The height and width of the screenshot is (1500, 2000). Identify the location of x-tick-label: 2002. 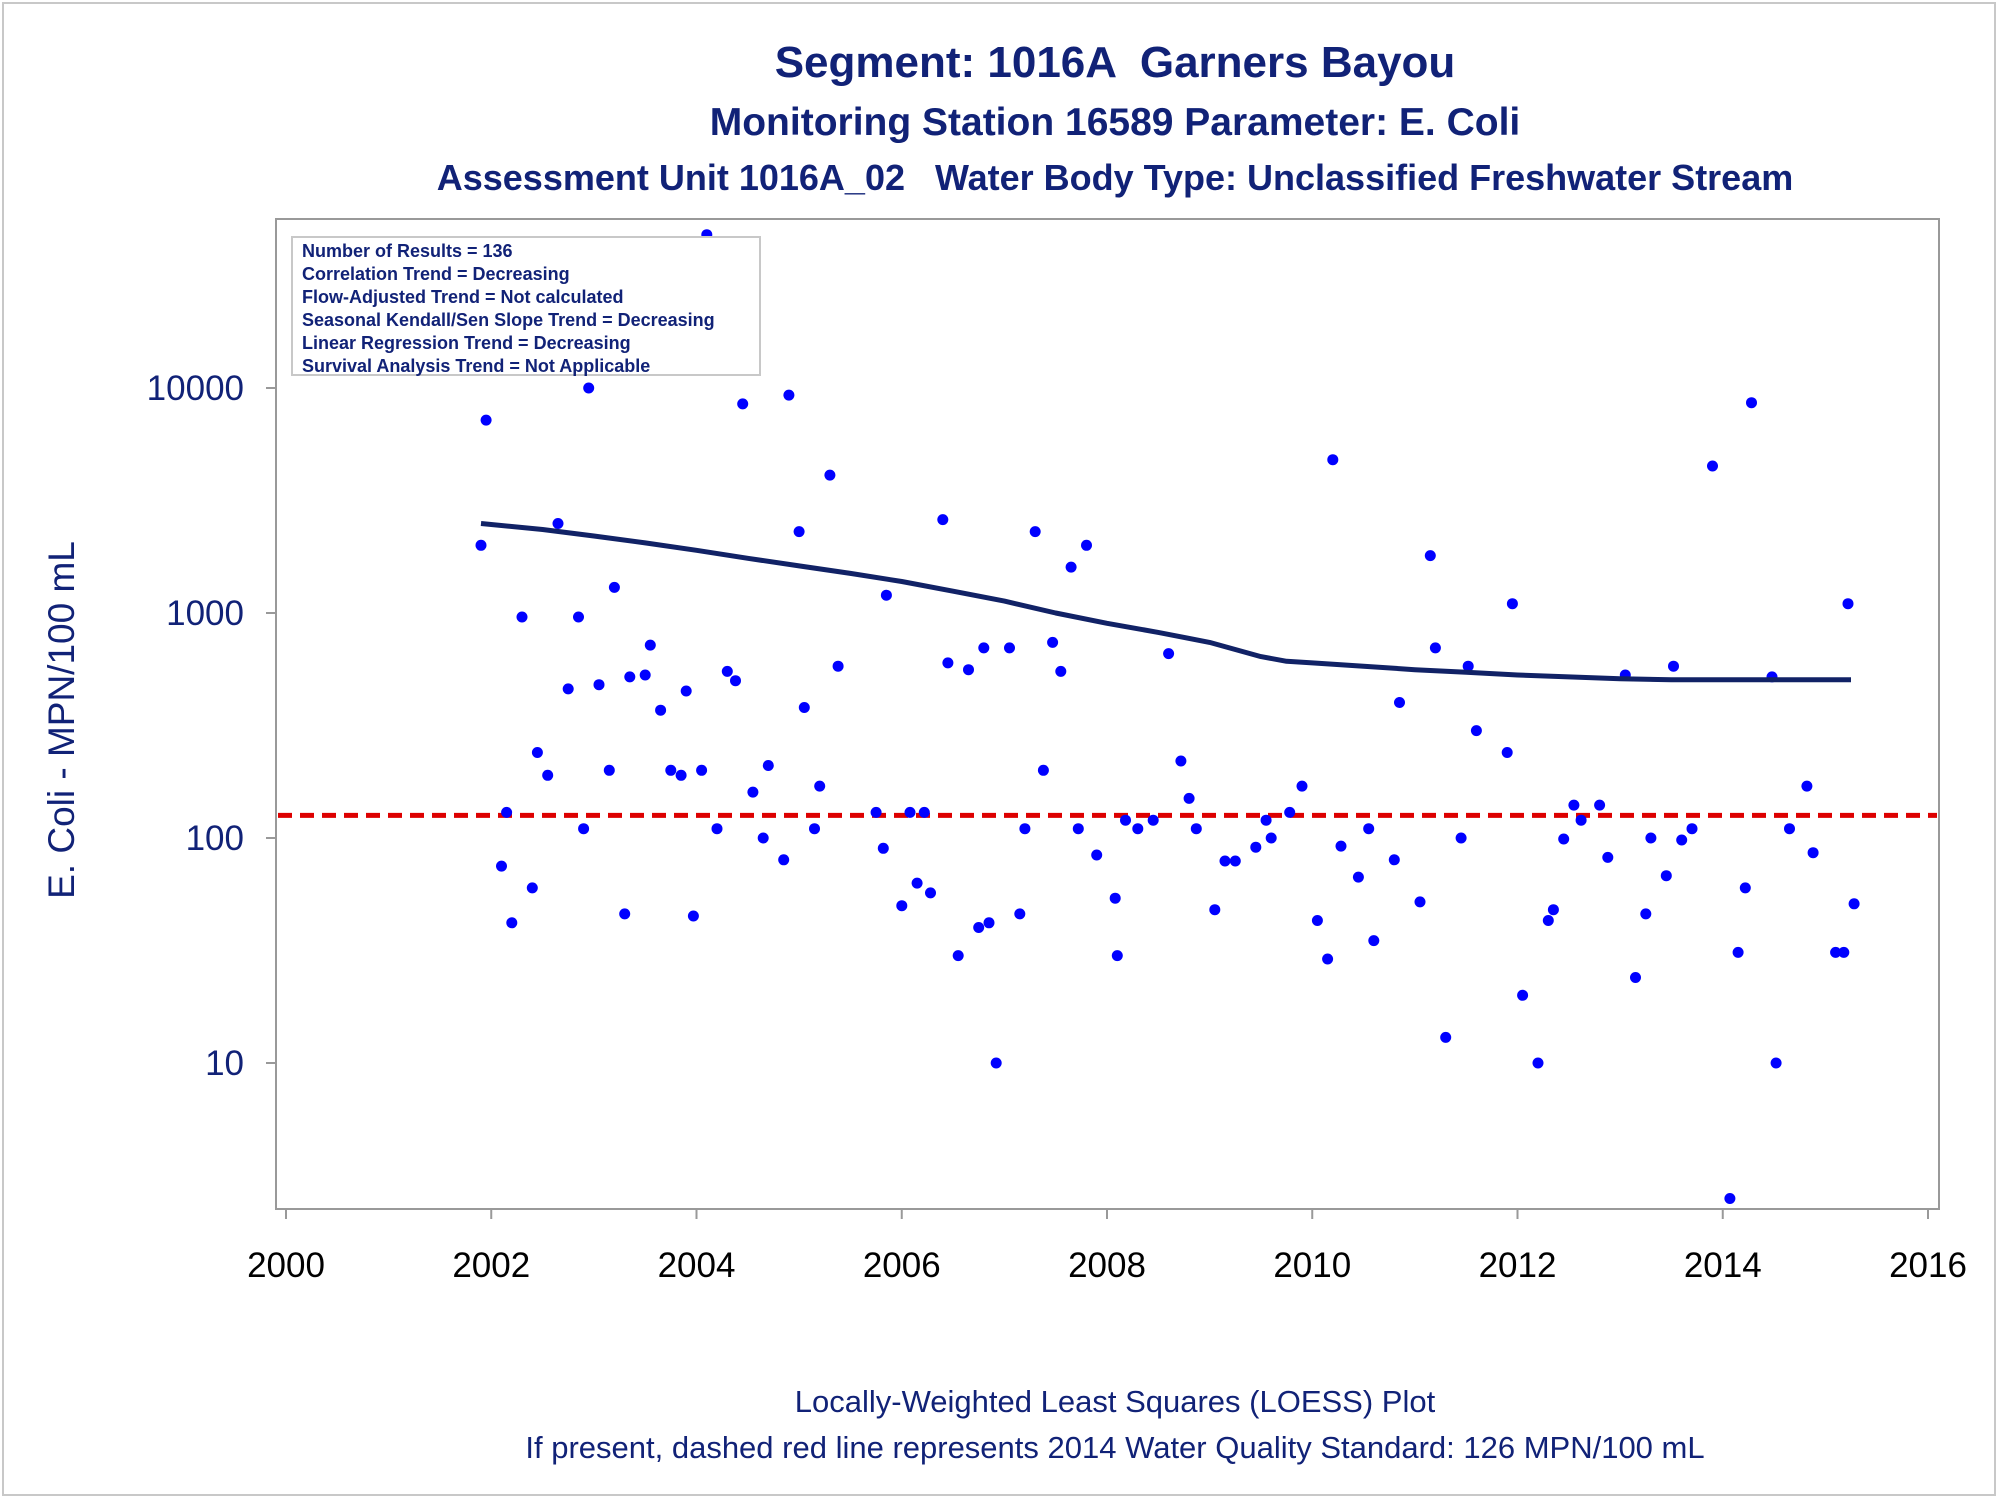
(491, 1265).